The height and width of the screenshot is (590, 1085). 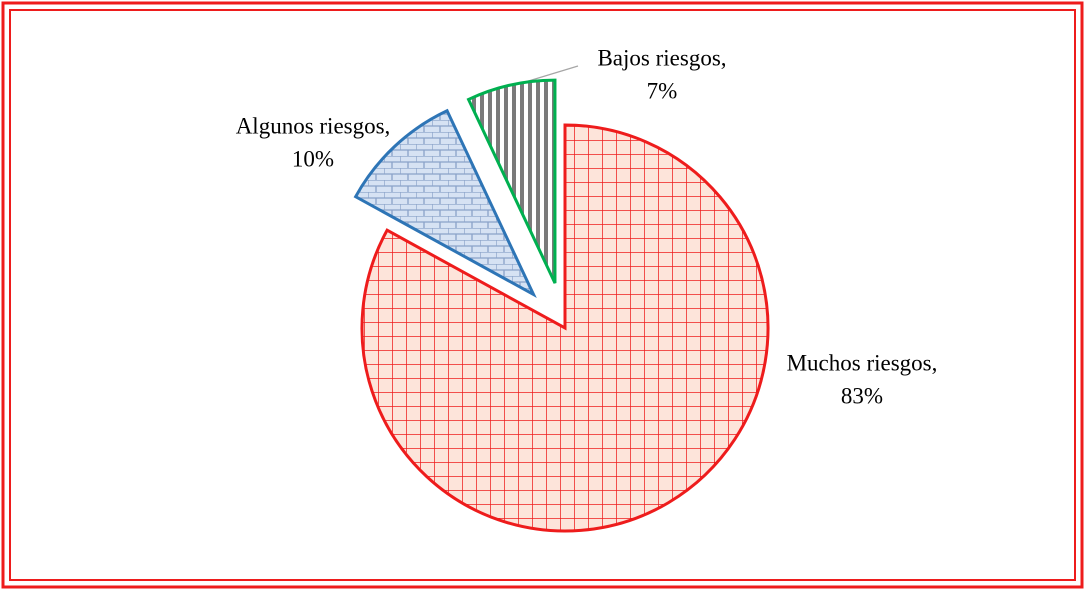 I want to click on data-label-category: Algunos riesgos,, so click(x=313, y=125).